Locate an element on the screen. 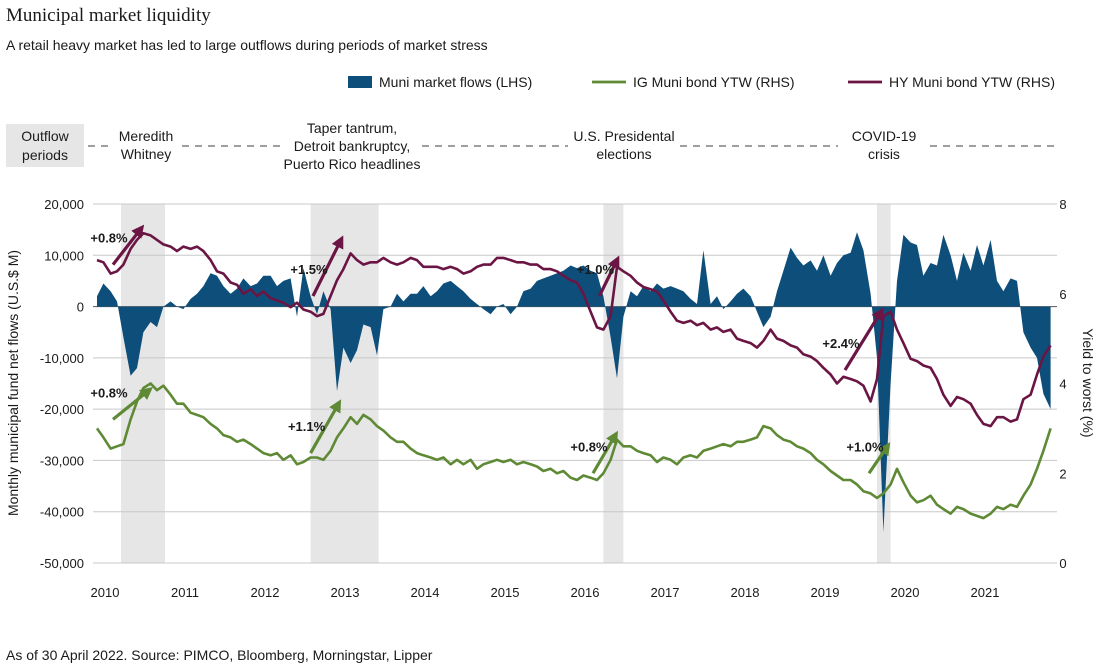 The image size is (1100, 672). x-tick-label: 2011 is located at coordinates (185, 592).